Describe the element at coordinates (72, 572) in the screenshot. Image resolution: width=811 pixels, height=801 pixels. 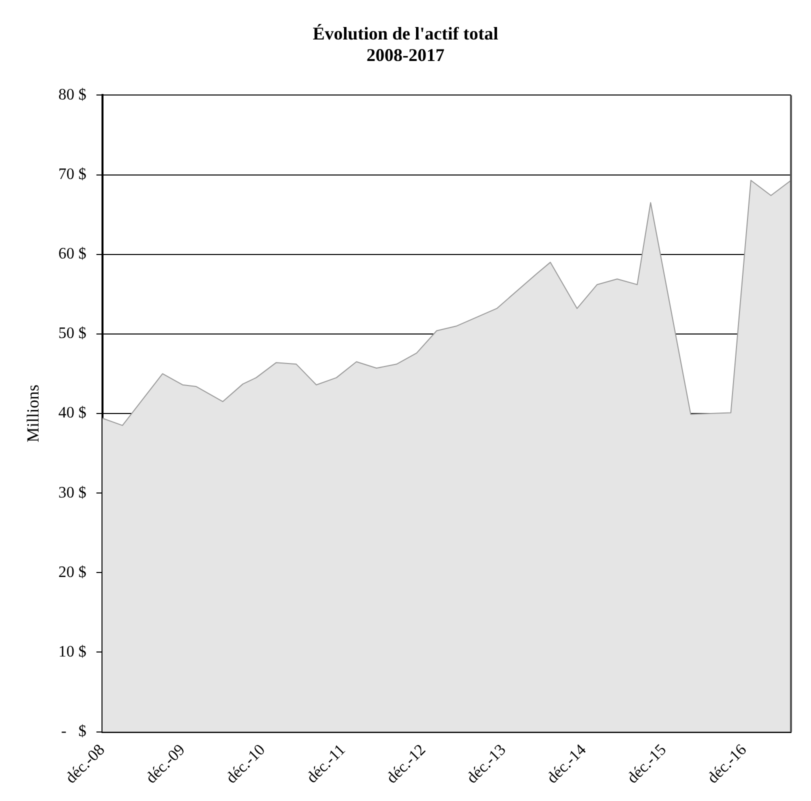
I see `y-tick-label: 20 $` at that location.